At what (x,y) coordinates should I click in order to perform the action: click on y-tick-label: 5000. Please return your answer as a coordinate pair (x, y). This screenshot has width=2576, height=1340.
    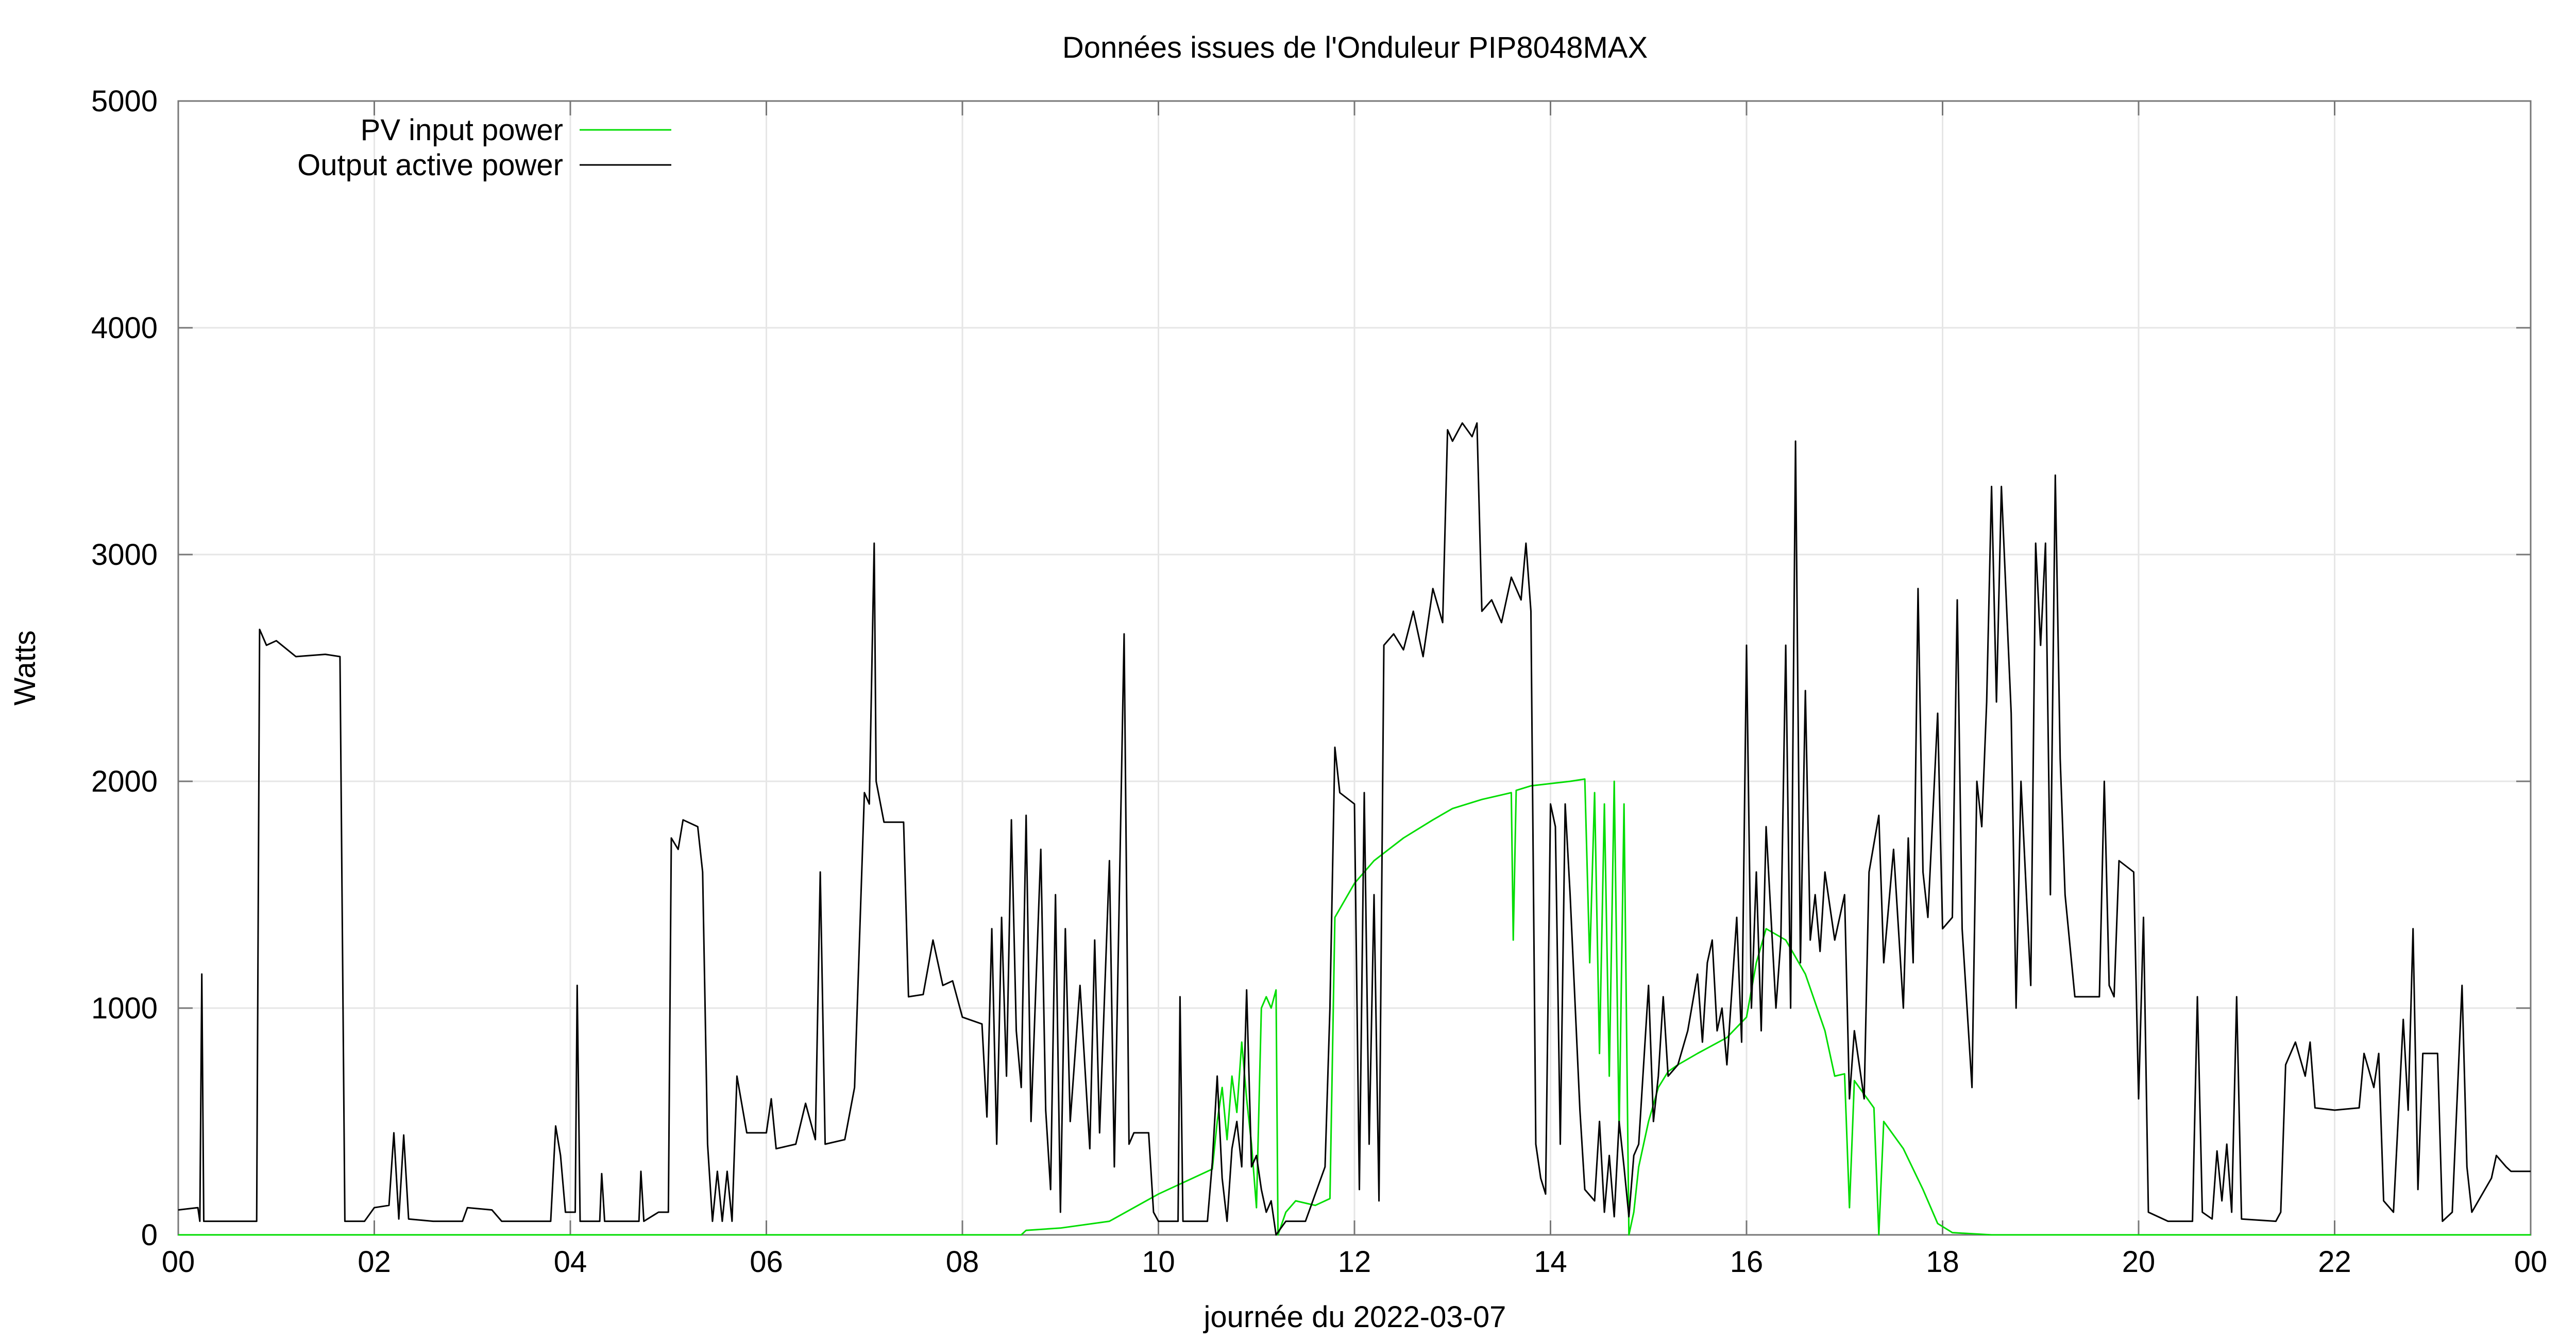
    Looking at the image, I should click on (124, 101).